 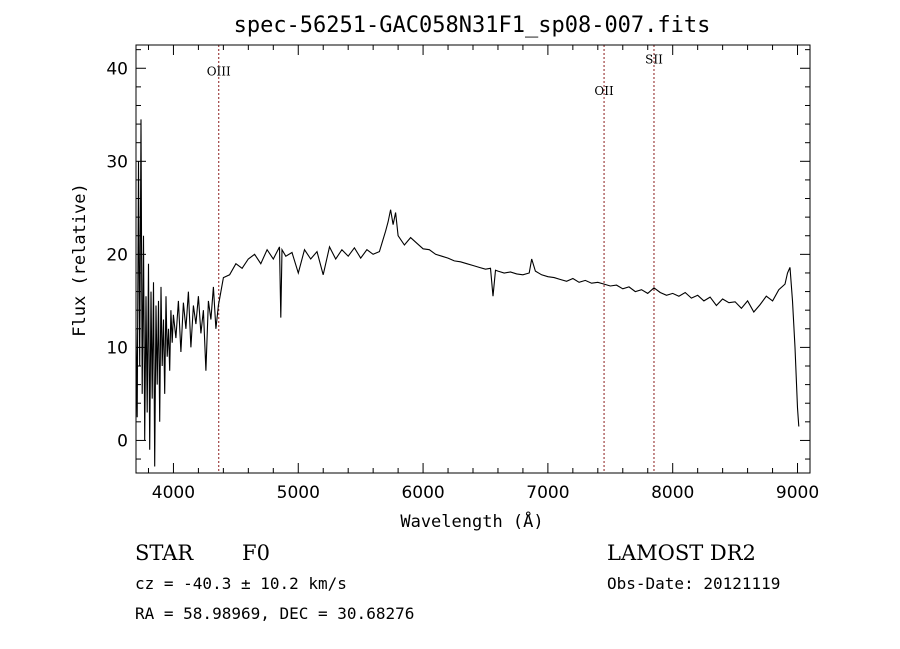 I want to click on line-label-oiii: OIII, so click(x=219, y=72).